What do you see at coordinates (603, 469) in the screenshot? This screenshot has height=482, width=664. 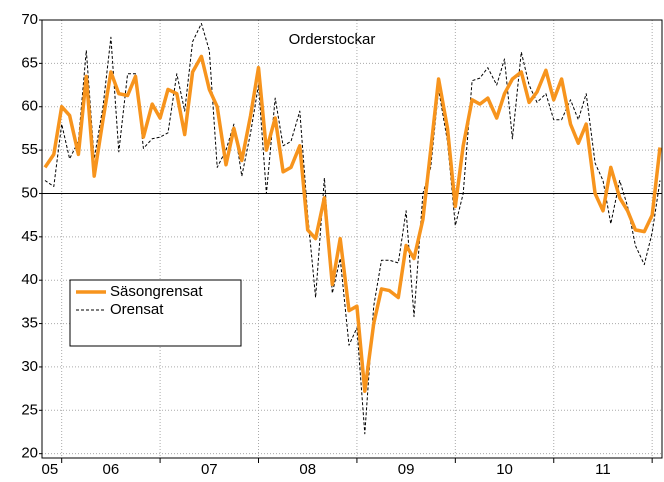 I see `x-tick-label: 11` at bounding box center [603, 469].